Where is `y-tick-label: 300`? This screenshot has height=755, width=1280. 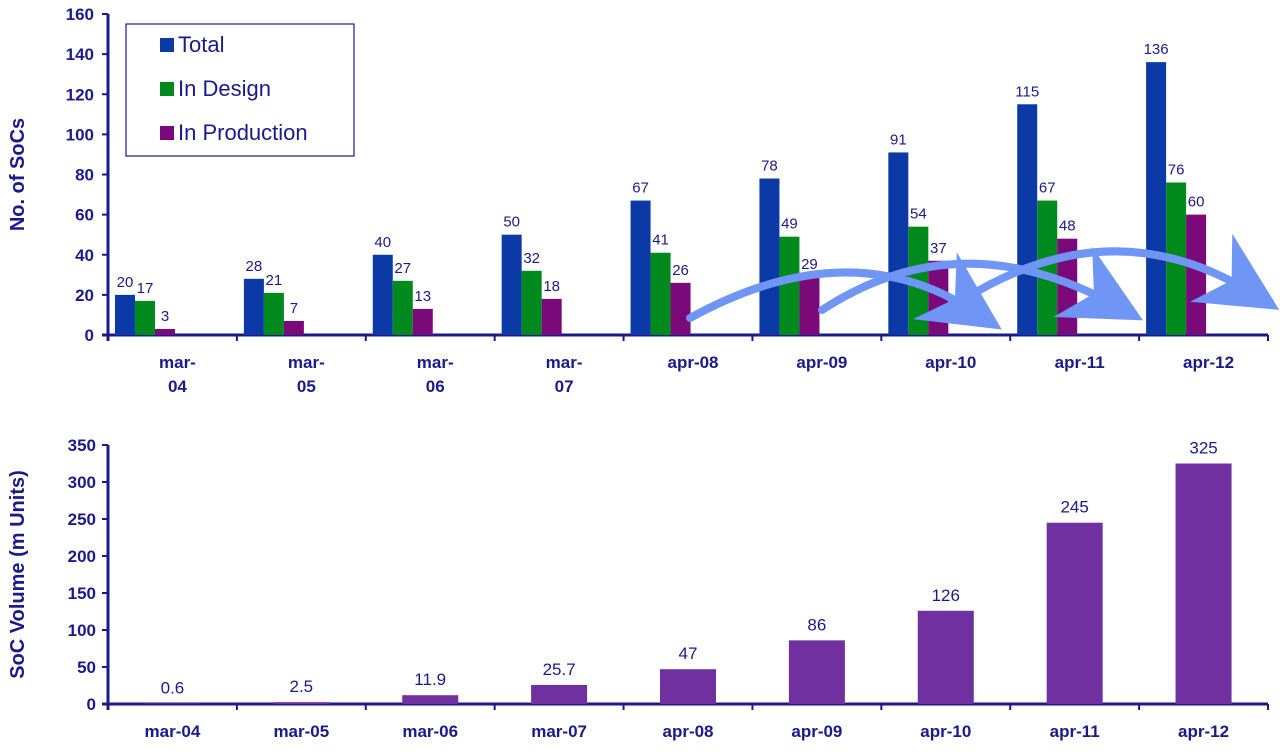 y-tick-label: 300 is located at coordinates (82, 482).